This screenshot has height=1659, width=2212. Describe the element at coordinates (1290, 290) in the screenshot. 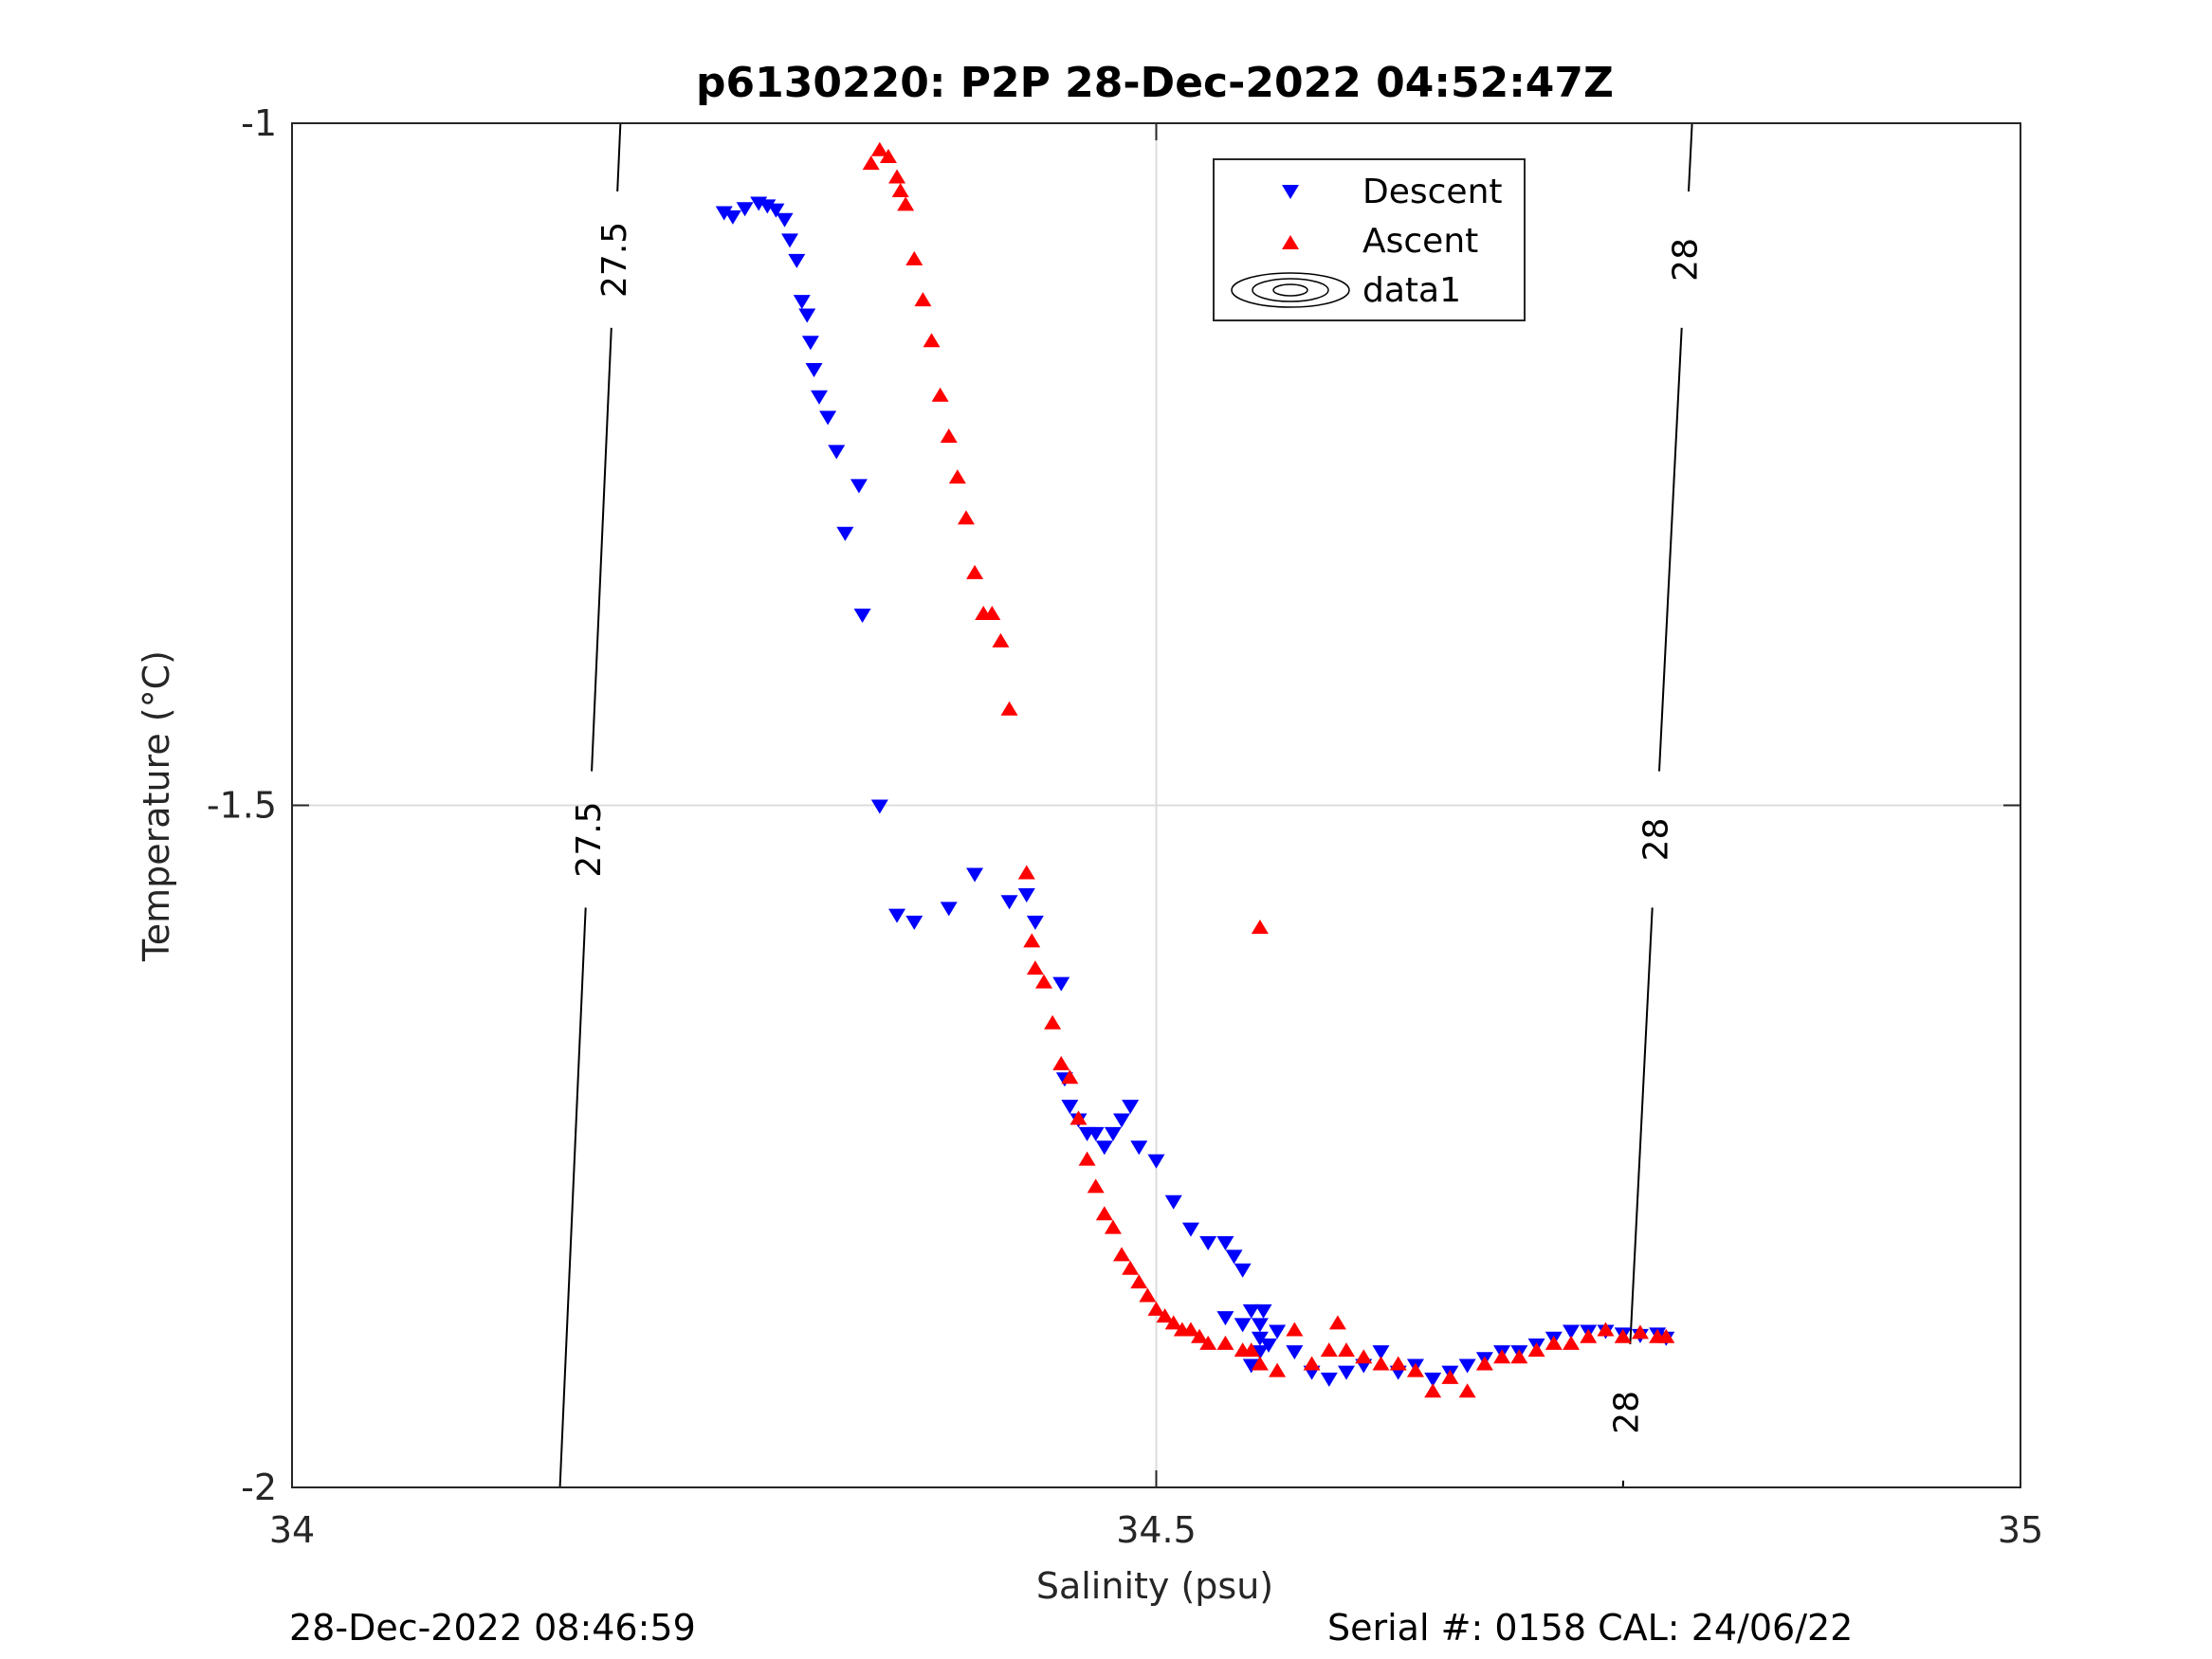

I see `legend-contour-marker` at that location.